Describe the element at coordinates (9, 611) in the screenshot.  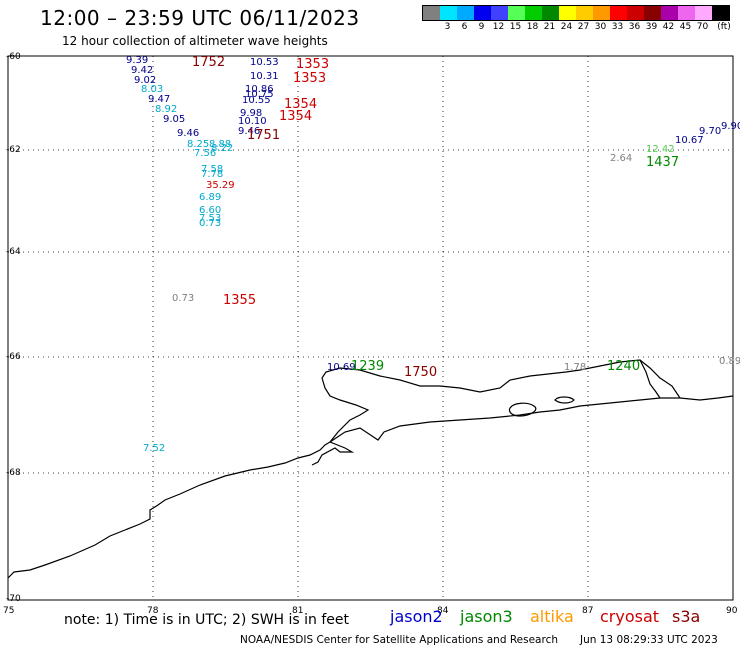
I see `lon-label: 75` at that location.